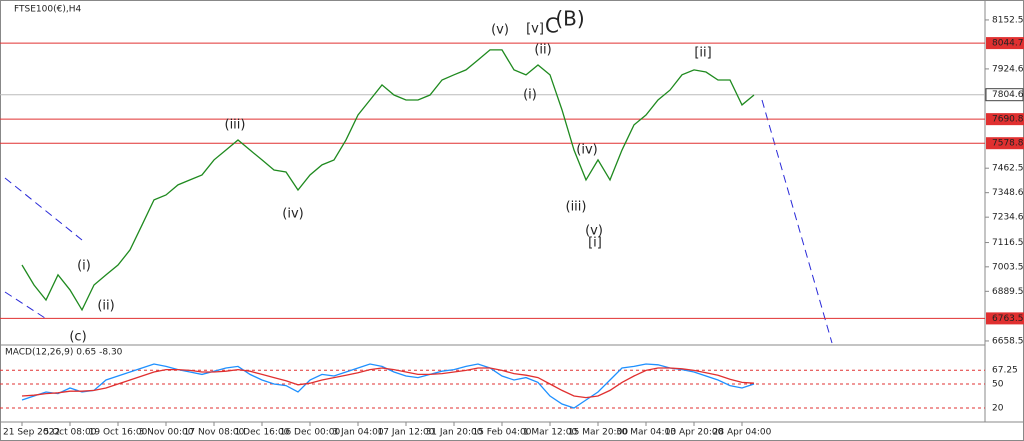 Image resolution: width=1024 pixels, height=441 pixels. I want to click on x-tick-label: 31 Jan 20:00, so click(454, 433).